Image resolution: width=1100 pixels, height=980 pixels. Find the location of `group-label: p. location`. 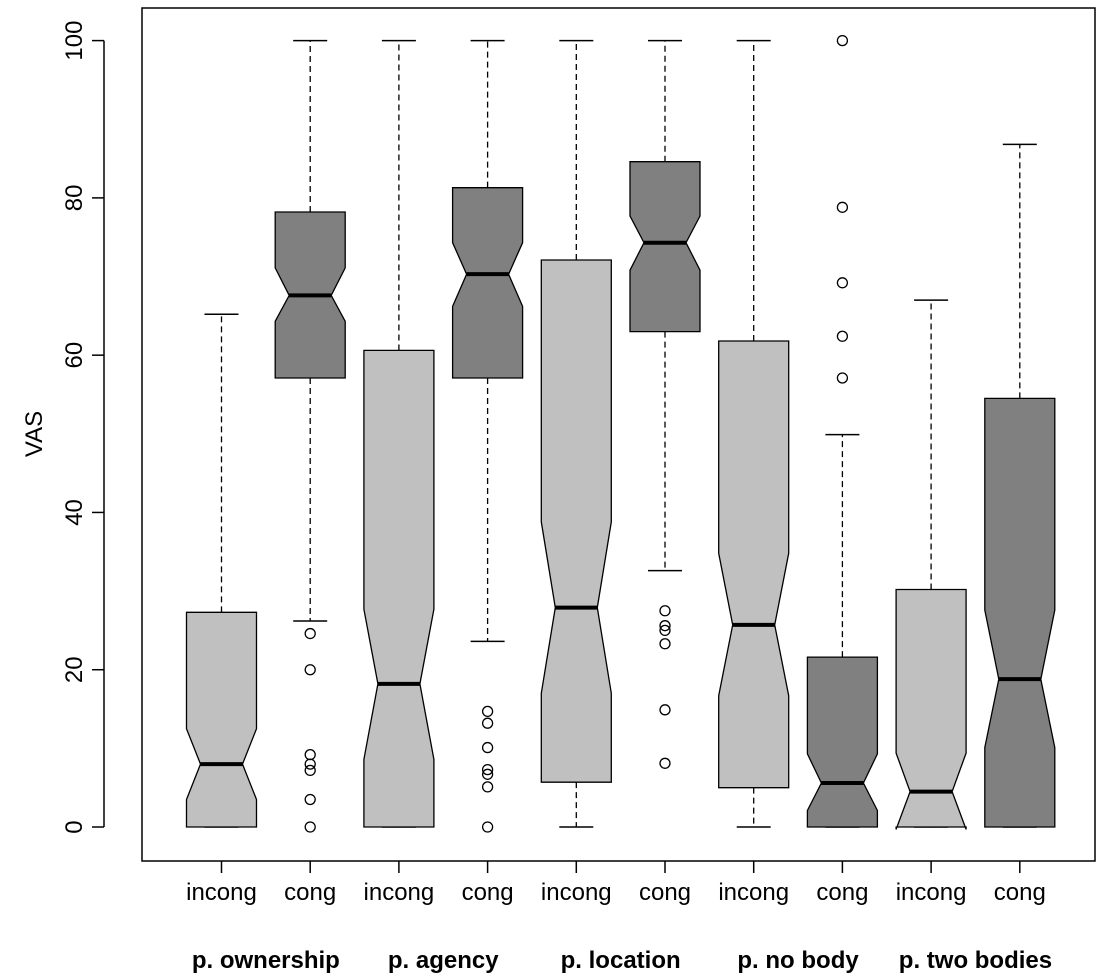

group-label: p. location is located at coordinates (621, 960).